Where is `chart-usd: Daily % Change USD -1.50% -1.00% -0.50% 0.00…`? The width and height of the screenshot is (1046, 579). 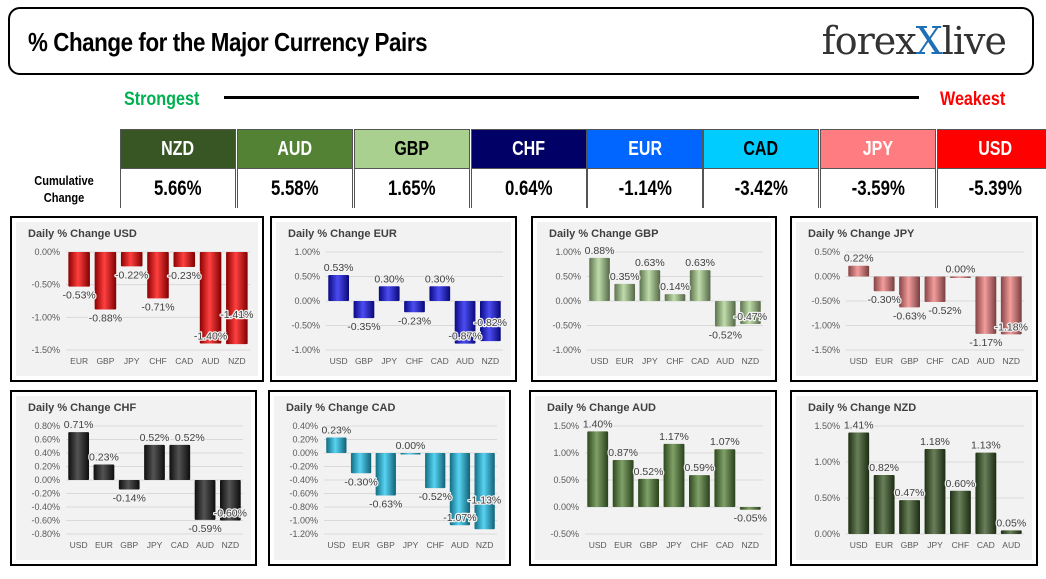 chart-usd: Daily % Change USD -1.50% -1.00% -0.50% 0.00… is located at coordinates (137, 299).